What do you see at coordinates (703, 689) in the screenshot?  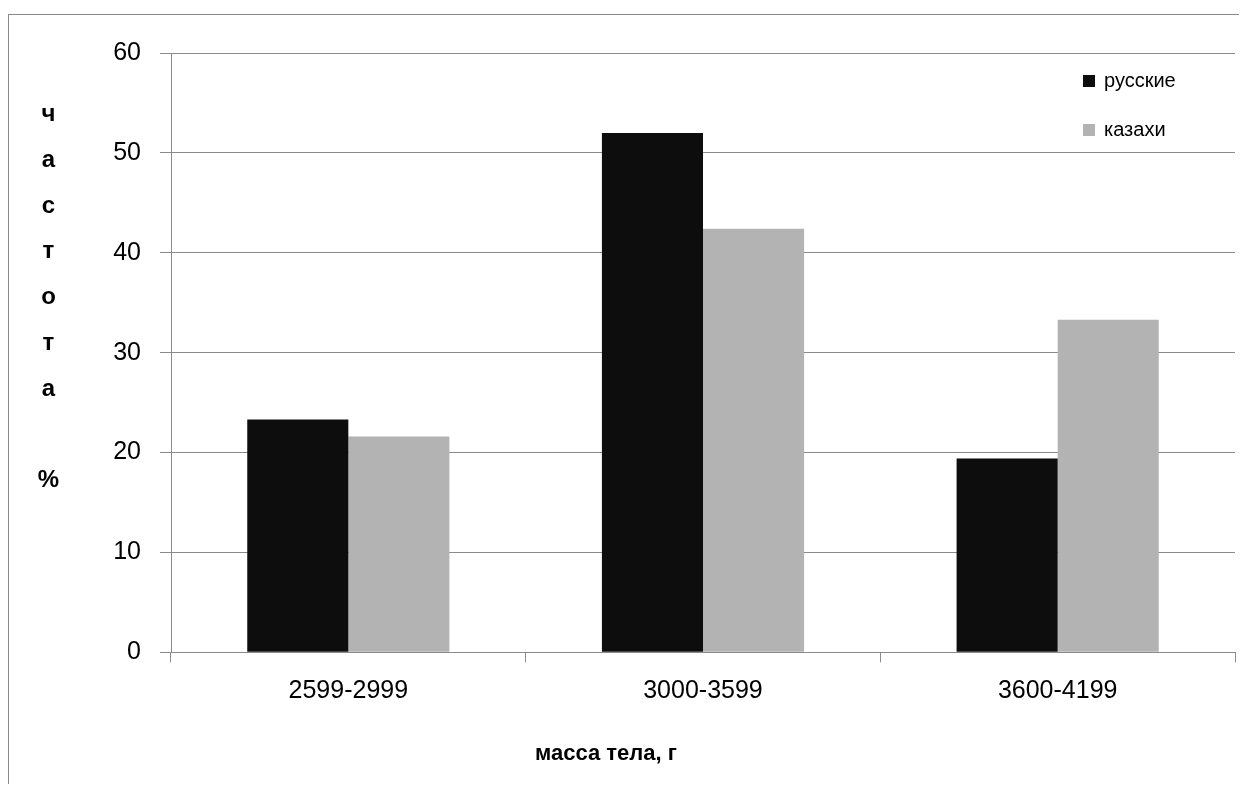 I see `x-tick-label: 3000-3599` at bounding box center [703, 689].